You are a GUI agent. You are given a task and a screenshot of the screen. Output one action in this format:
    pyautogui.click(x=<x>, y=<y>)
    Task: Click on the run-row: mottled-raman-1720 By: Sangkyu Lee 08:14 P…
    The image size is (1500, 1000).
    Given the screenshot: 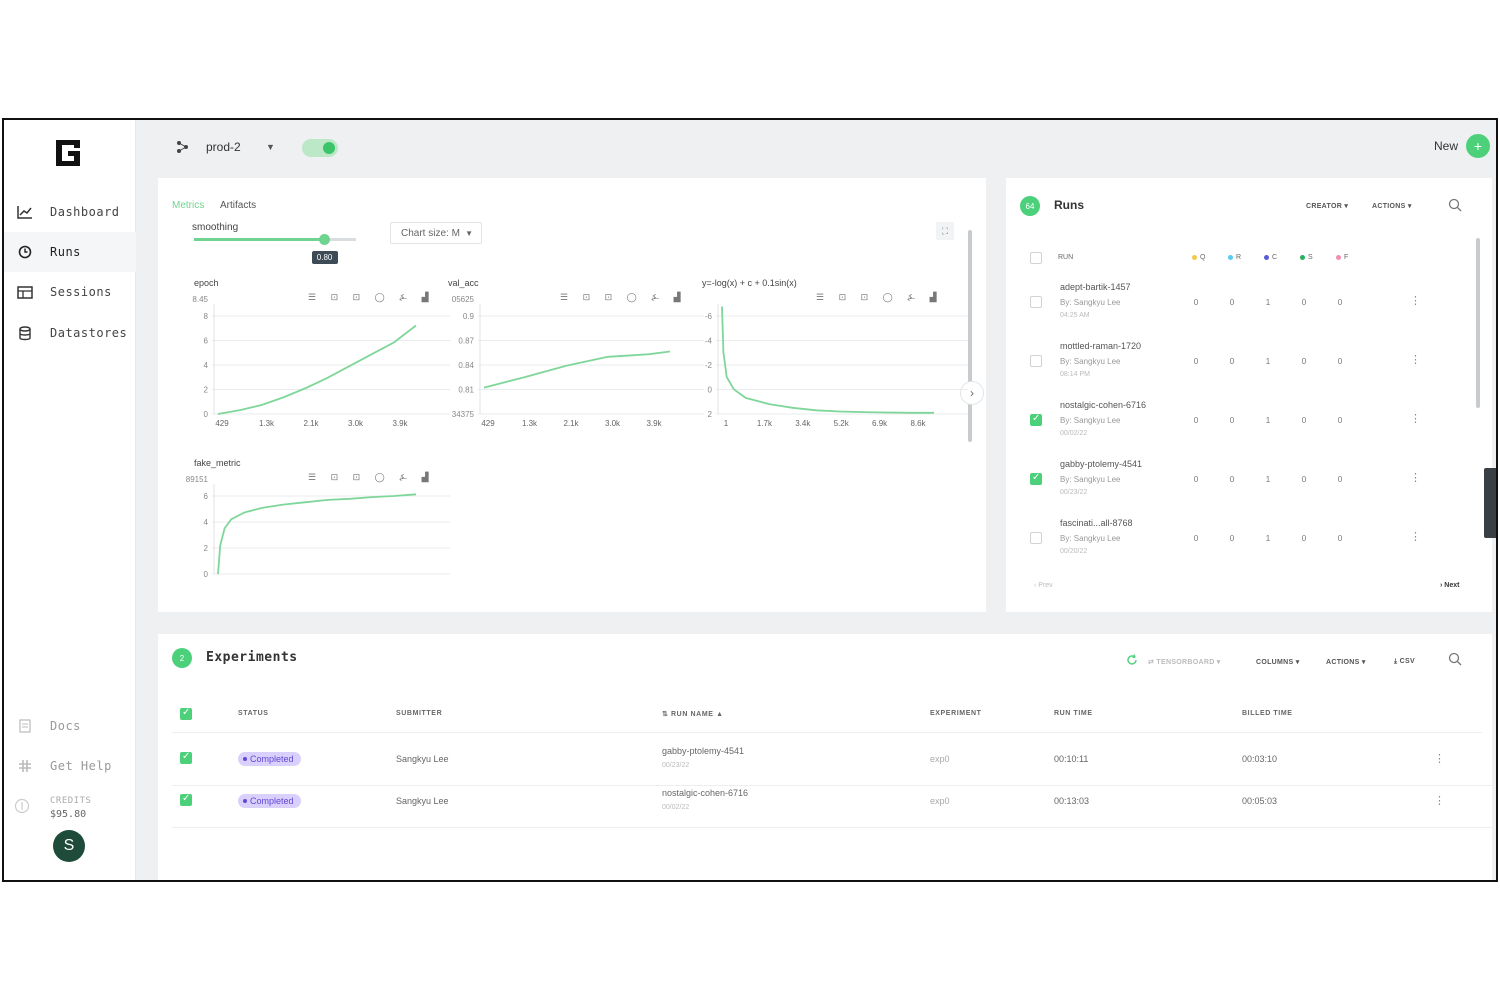 What is the action you would take?
    pyautogui.click(x=1241, y=370)
    